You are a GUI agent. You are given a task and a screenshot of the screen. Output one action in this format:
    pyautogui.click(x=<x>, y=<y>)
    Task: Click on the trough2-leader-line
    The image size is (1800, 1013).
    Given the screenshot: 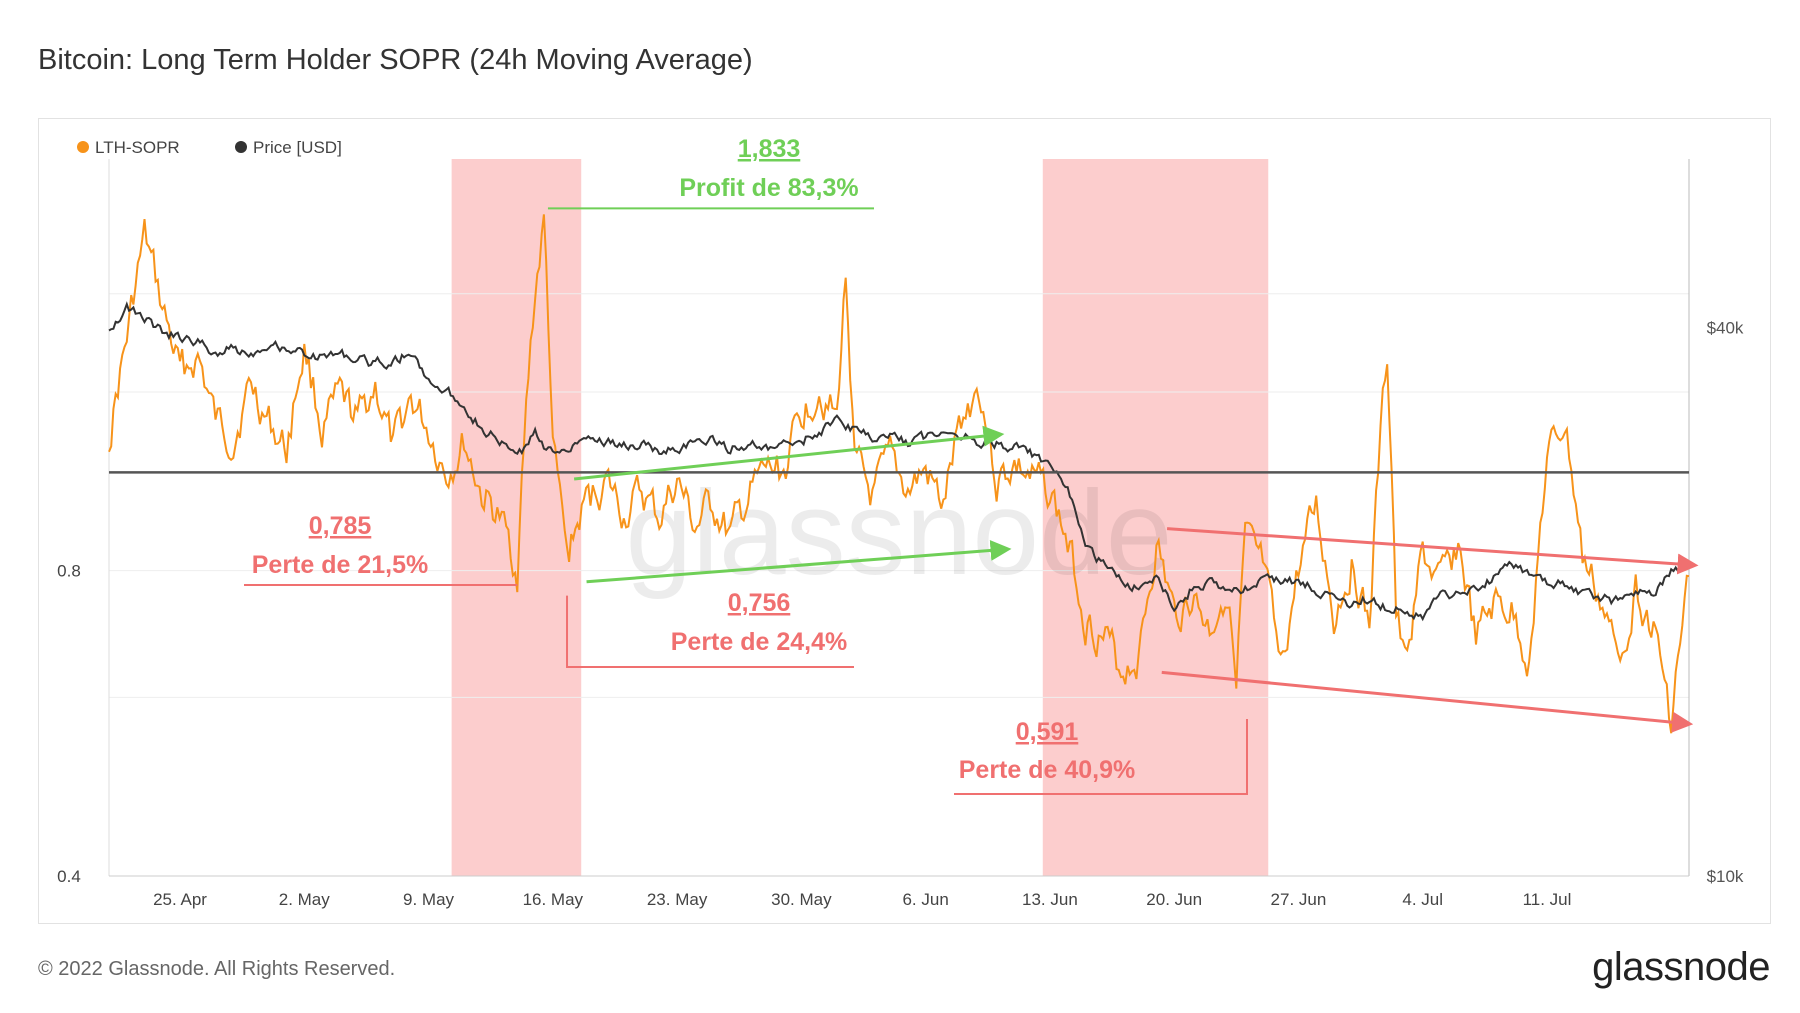 What is the action you would take?
    pyautogui.click(x=710, y=631)
    